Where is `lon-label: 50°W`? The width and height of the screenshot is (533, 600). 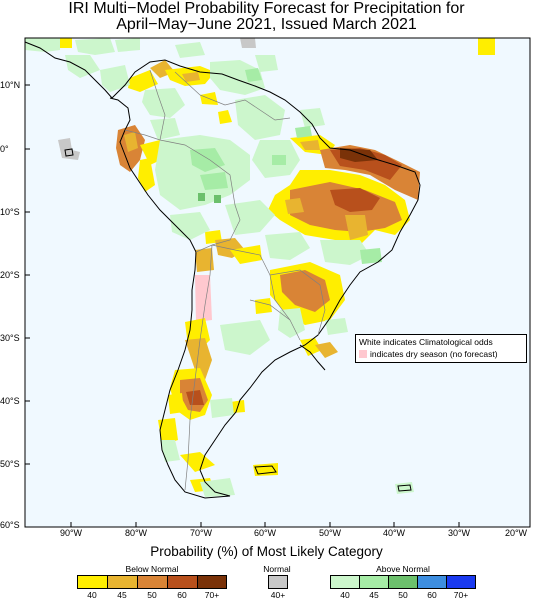 lon-label: 50°W is located at coordinates (330, 533).